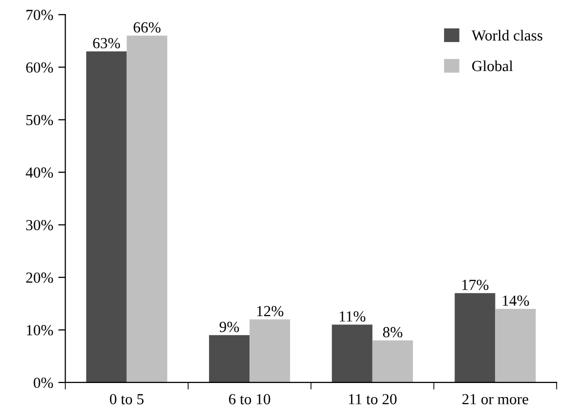 The width and height of the screenshot is (568, 418). I want to click on y-tick-label: 60%, so click(39, 67).